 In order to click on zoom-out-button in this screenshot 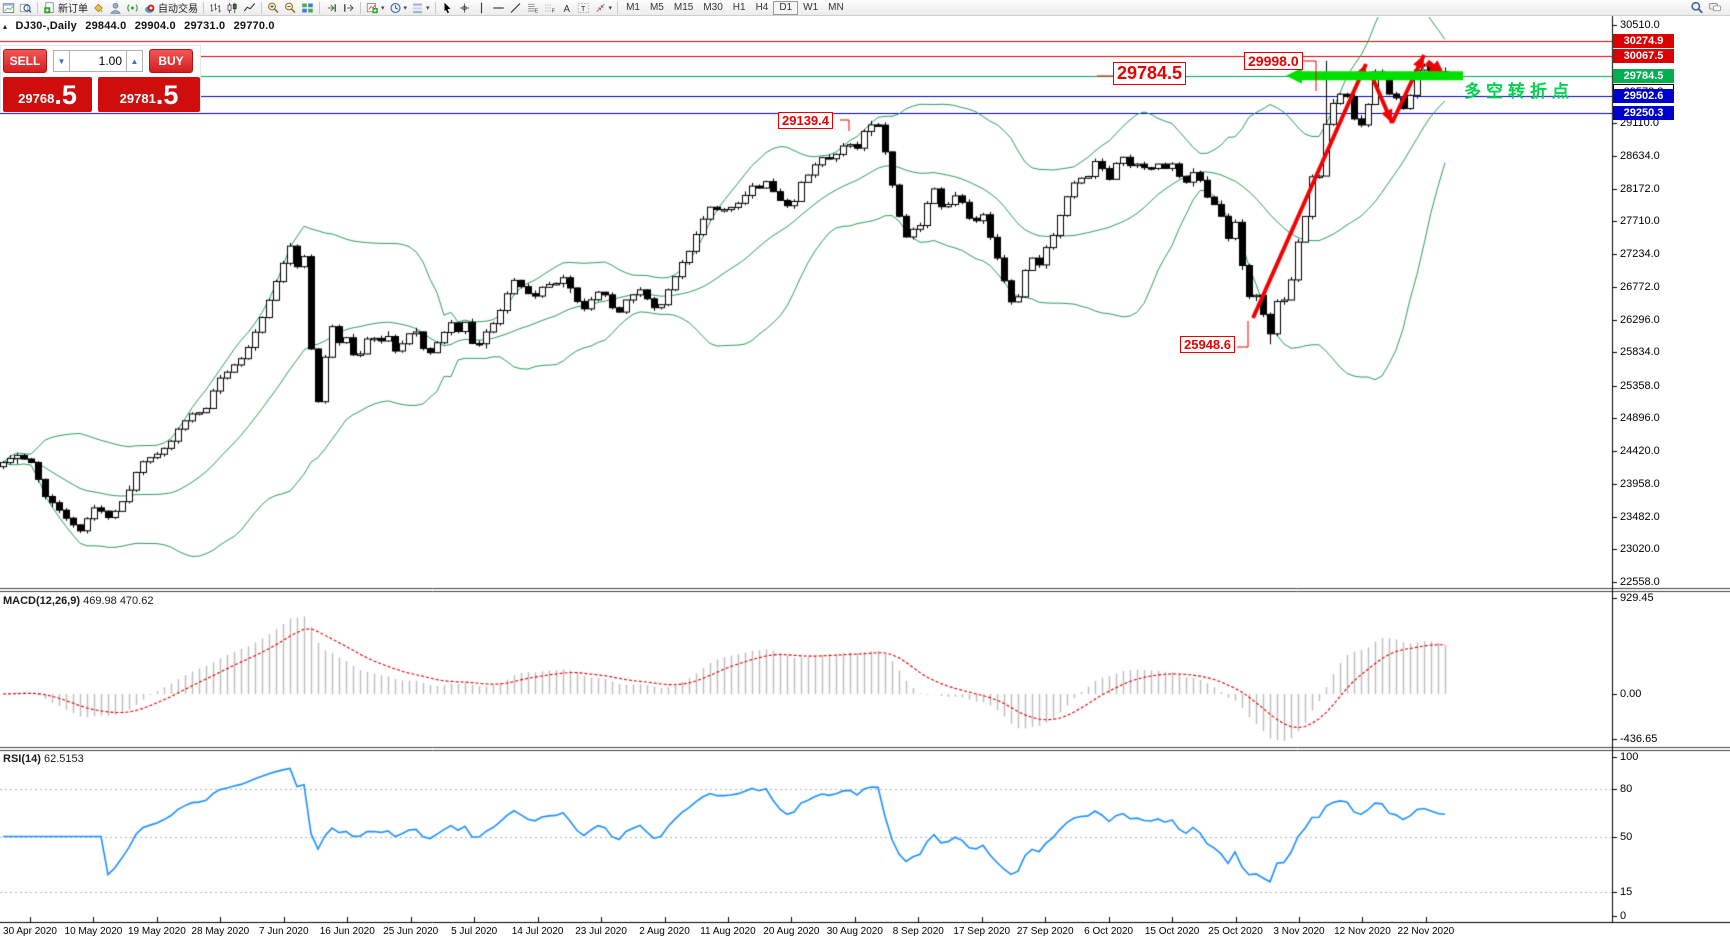, I will do `click(290, 8)`.